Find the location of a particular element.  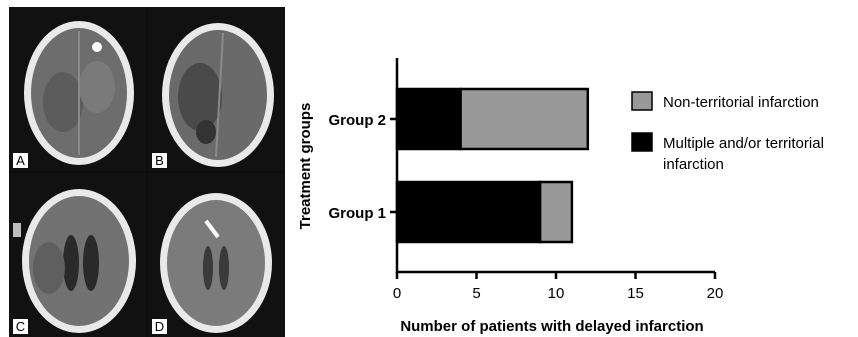

panel-label-b: B is located at coordinates (159, 160).